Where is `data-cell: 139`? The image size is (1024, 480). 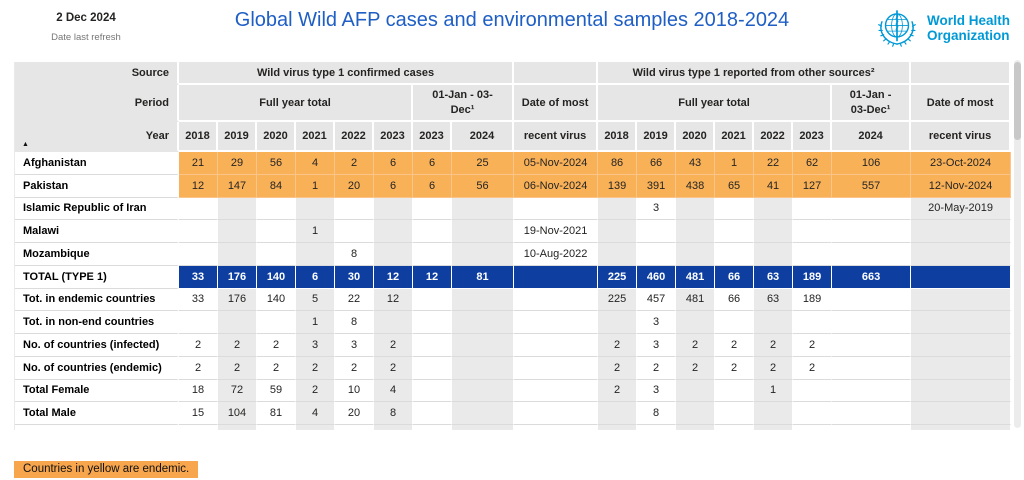 data-cell: 139 is located at coordinates (618, 186).